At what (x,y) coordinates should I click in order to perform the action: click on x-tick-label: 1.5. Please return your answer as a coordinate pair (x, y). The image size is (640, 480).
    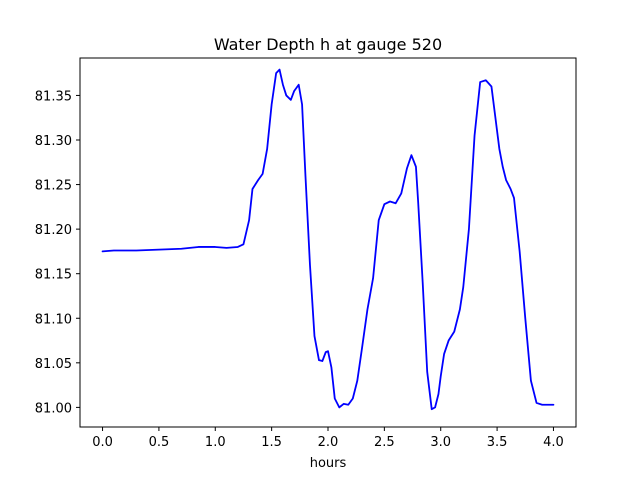
    Looking at the image, I should click on (271, 442).